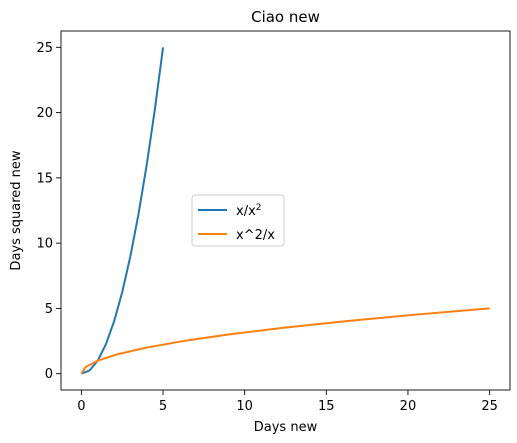 This screenshot has height=443, width=517. I want to click on x-tick-label: 20, so click(408, 406).